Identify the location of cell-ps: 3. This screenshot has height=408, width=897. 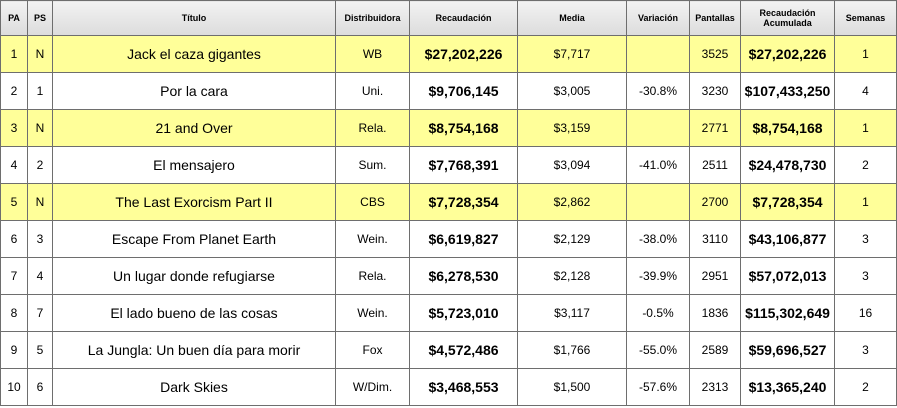
(40, 239).